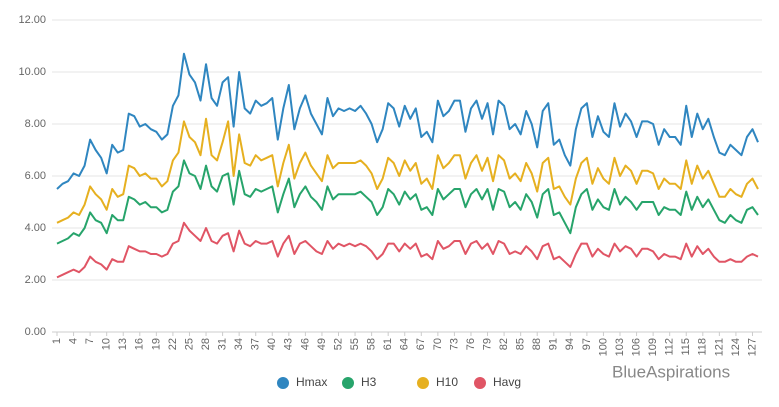  I want to click on x-tick-label: 106, so click(636, 347).